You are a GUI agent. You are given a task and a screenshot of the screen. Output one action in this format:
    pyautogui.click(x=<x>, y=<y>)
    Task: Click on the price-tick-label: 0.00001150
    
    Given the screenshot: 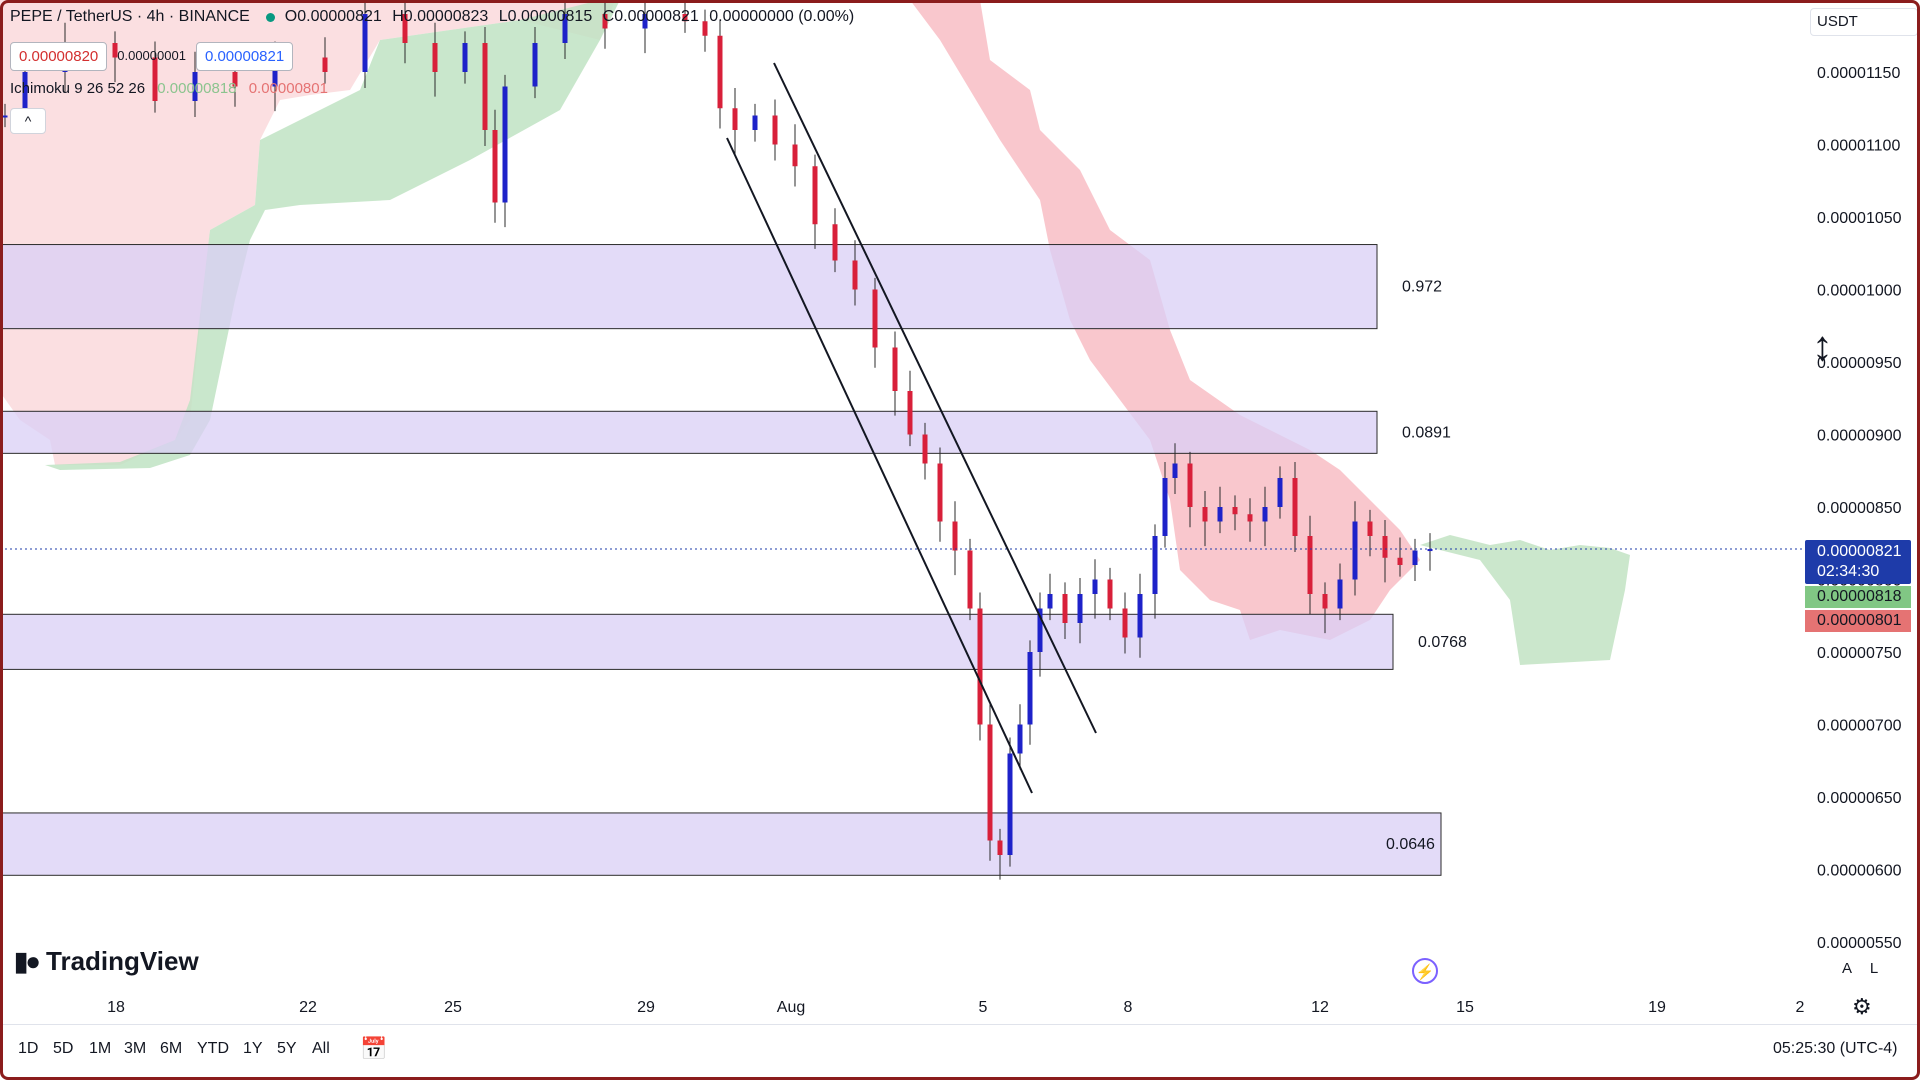 What is the action you would take?
    pyautogui.click(x=1858, y=73)
    